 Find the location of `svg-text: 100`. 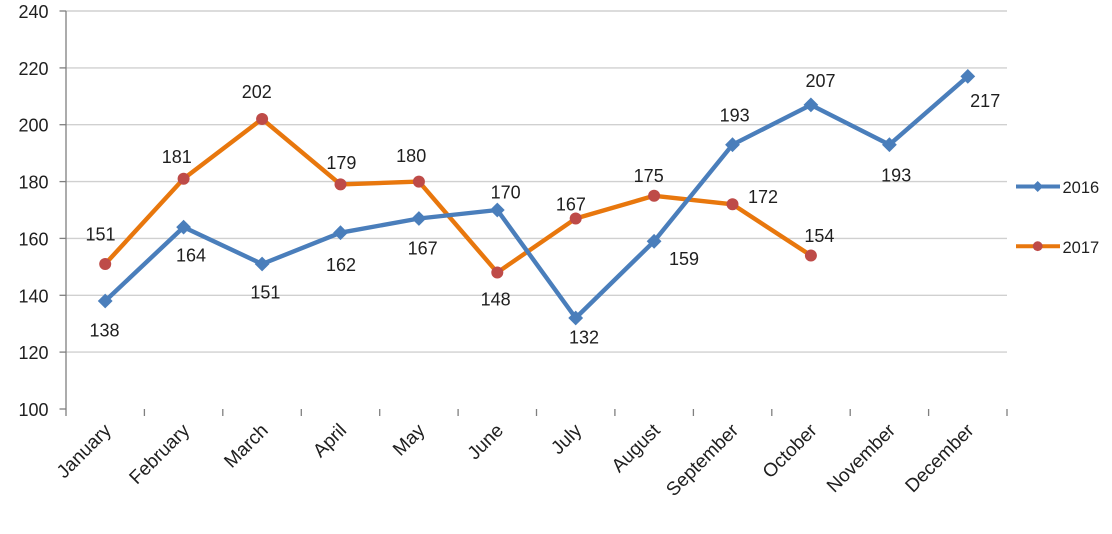

svg-text: 100 is located at coordinates (33, 410).